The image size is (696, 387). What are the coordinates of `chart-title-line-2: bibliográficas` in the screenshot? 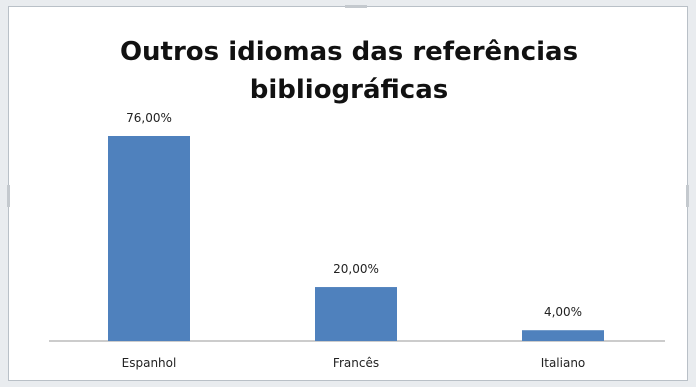 It's located at (349, 90).